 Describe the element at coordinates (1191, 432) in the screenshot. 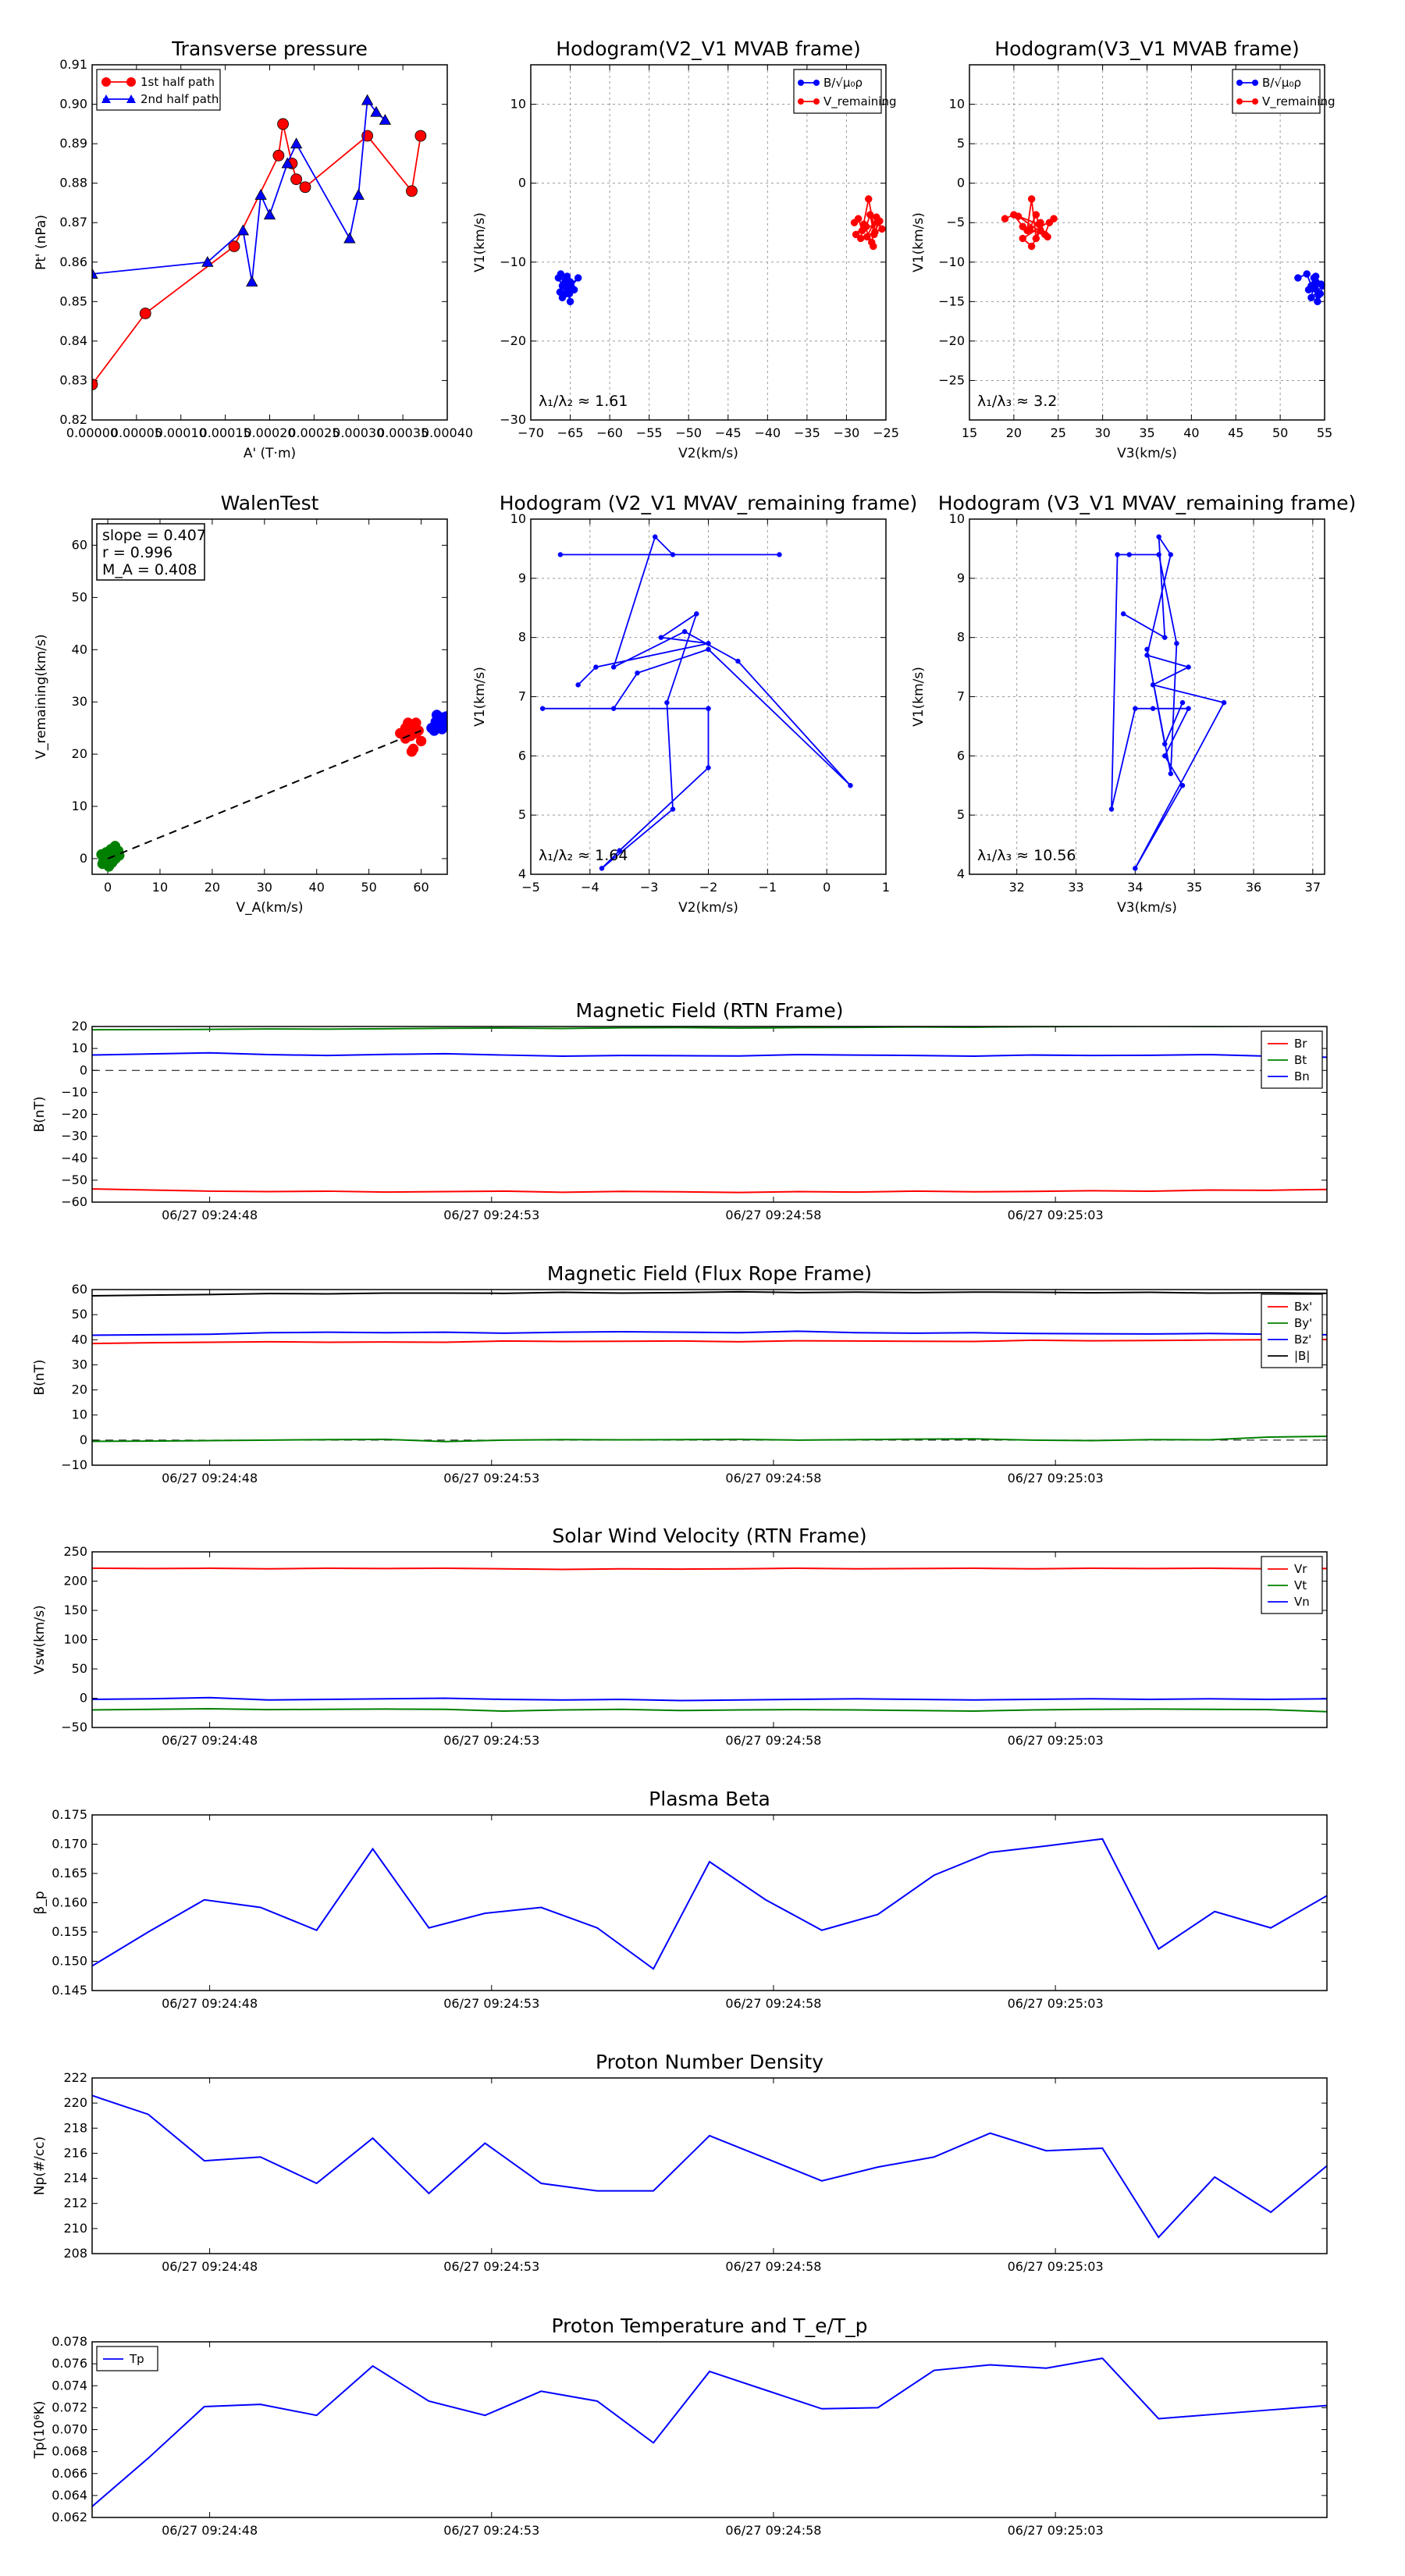

I see `x-tick-label: 40` at that location.